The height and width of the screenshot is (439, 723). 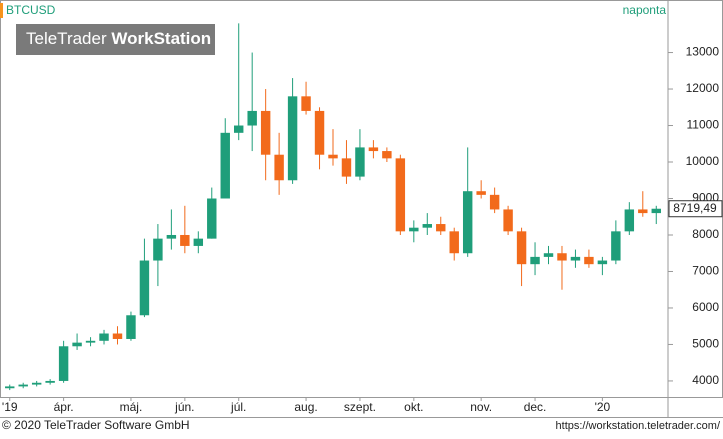 I want to click on logo-box, so click(x=115, y=39).